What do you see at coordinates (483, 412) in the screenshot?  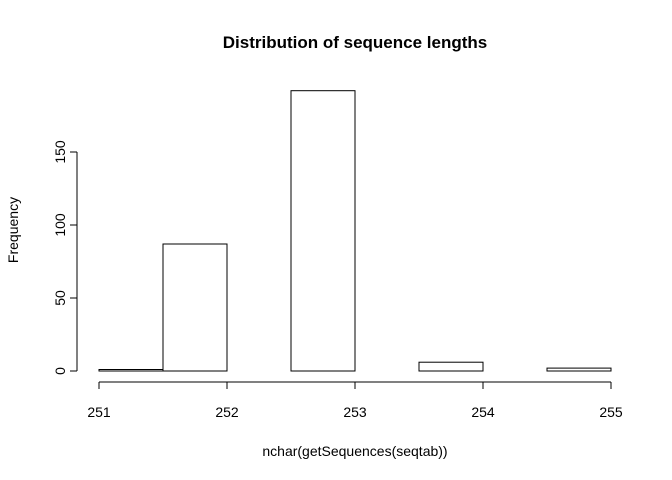 I see `x-tick-label-3: 254` at bounding box center [483, 412].